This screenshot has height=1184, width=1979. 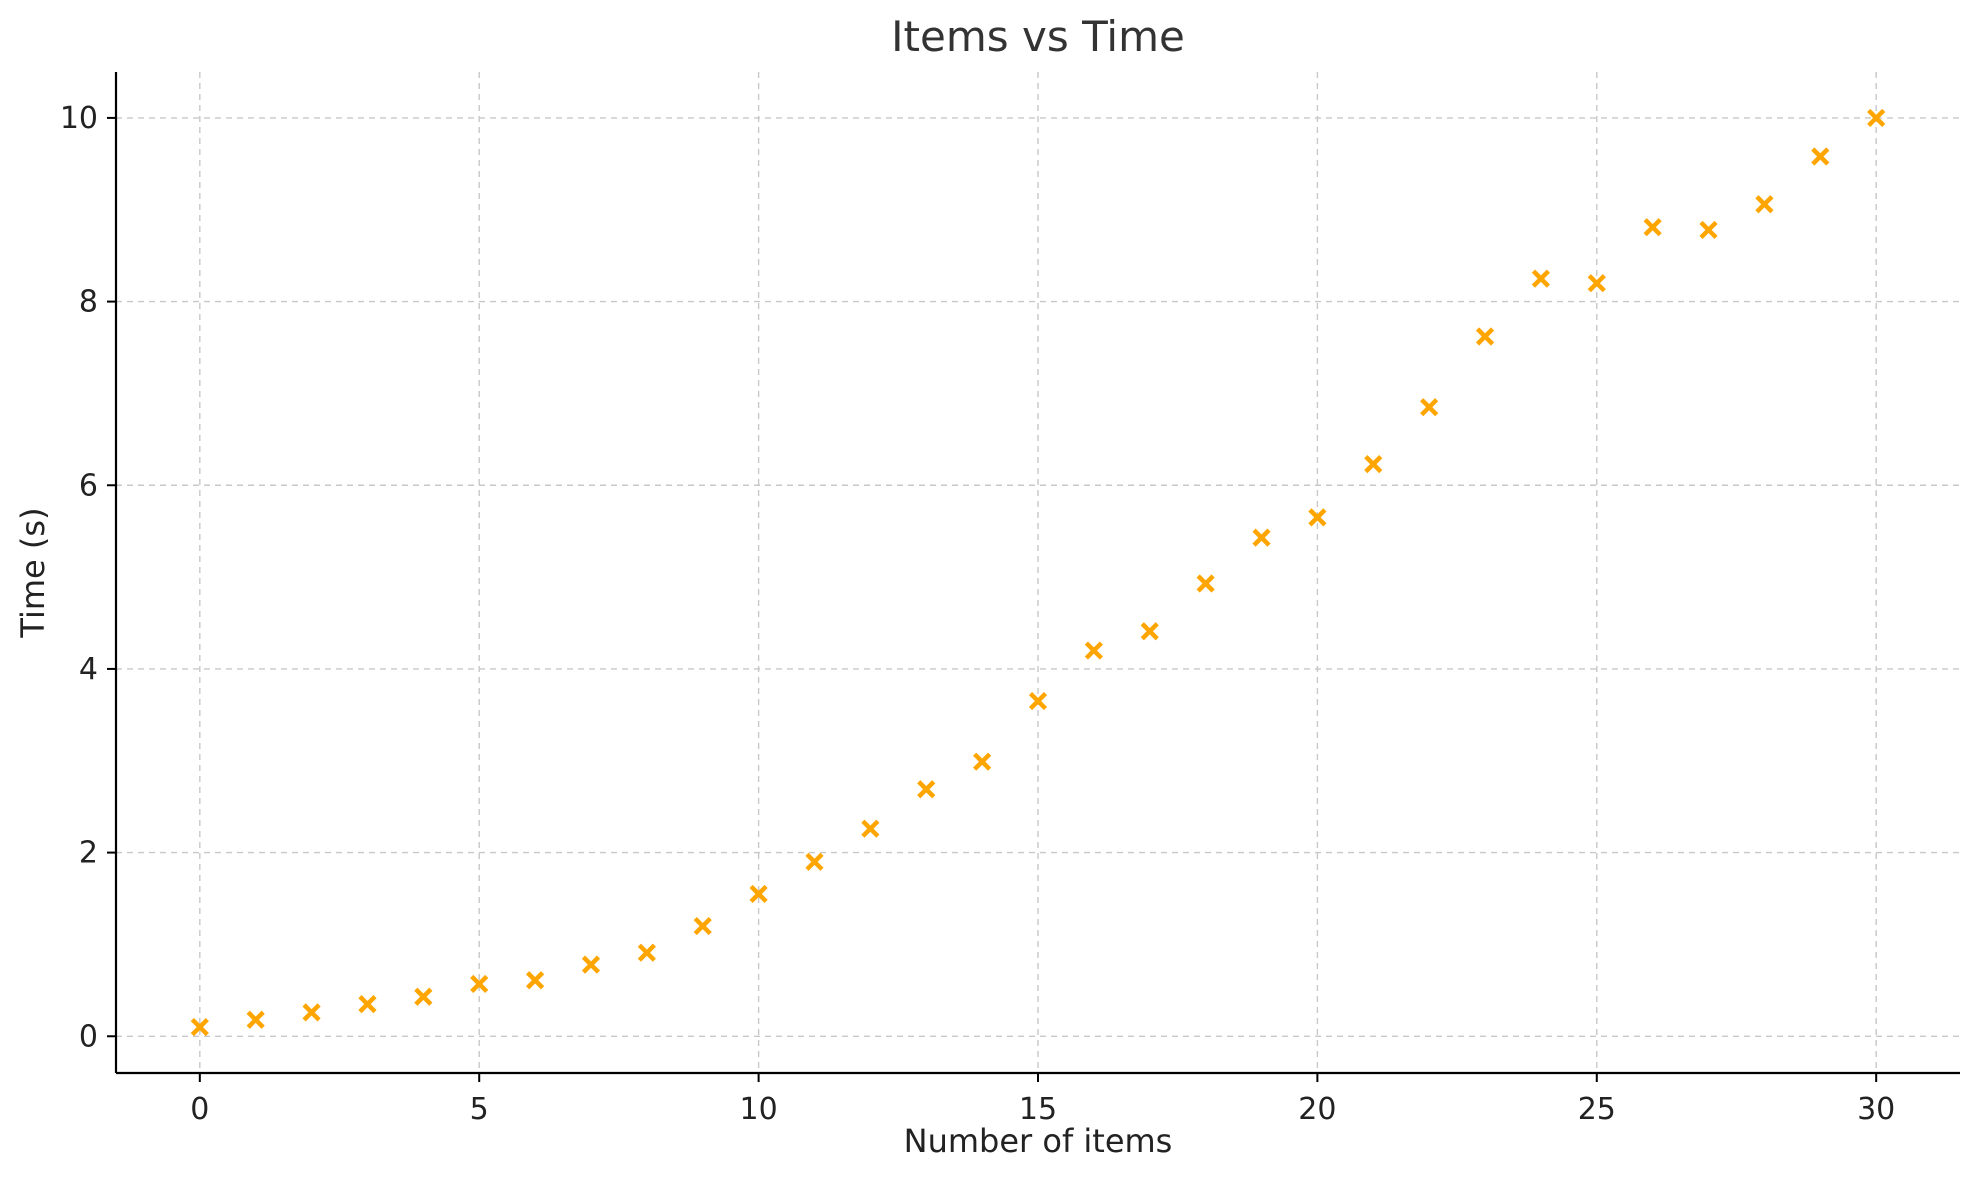 What do you see at coordinates (1038, 36) in the screenshot?
I see `chart-title: Items vs Time` at bounding box center [1038, 36].